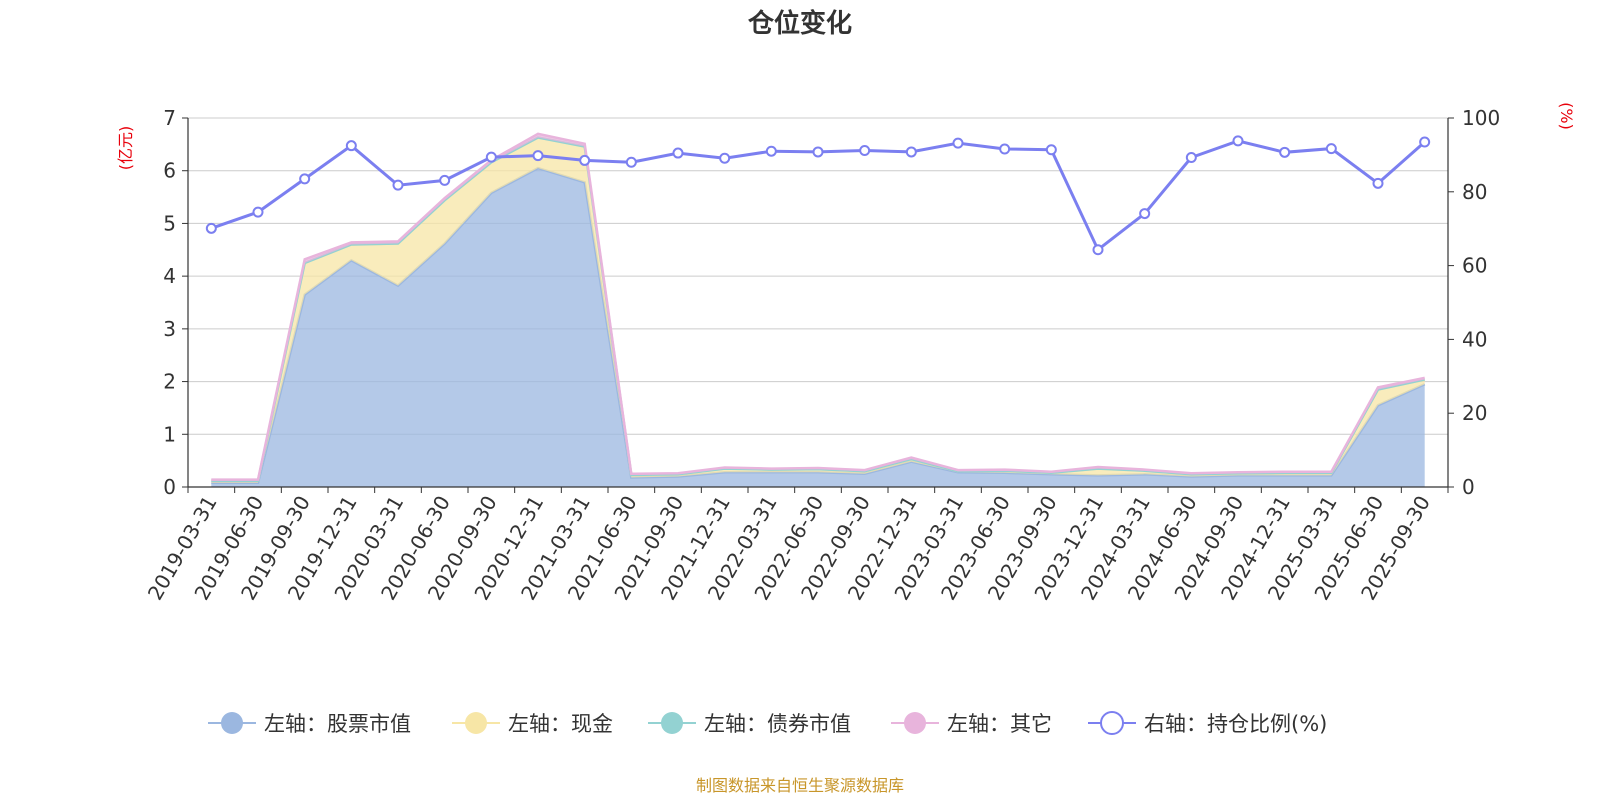 This screenshot has height=800, width=1600. Describe the element at coordinates (799, 23) in the screenshot. I see `chart-title: 仓位变化` at that location.